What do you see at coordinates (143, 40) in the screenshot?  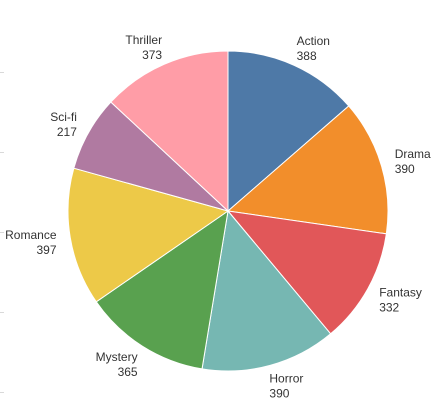 I see `pie-label-name: Thriller` at bounding box center [143, 40].